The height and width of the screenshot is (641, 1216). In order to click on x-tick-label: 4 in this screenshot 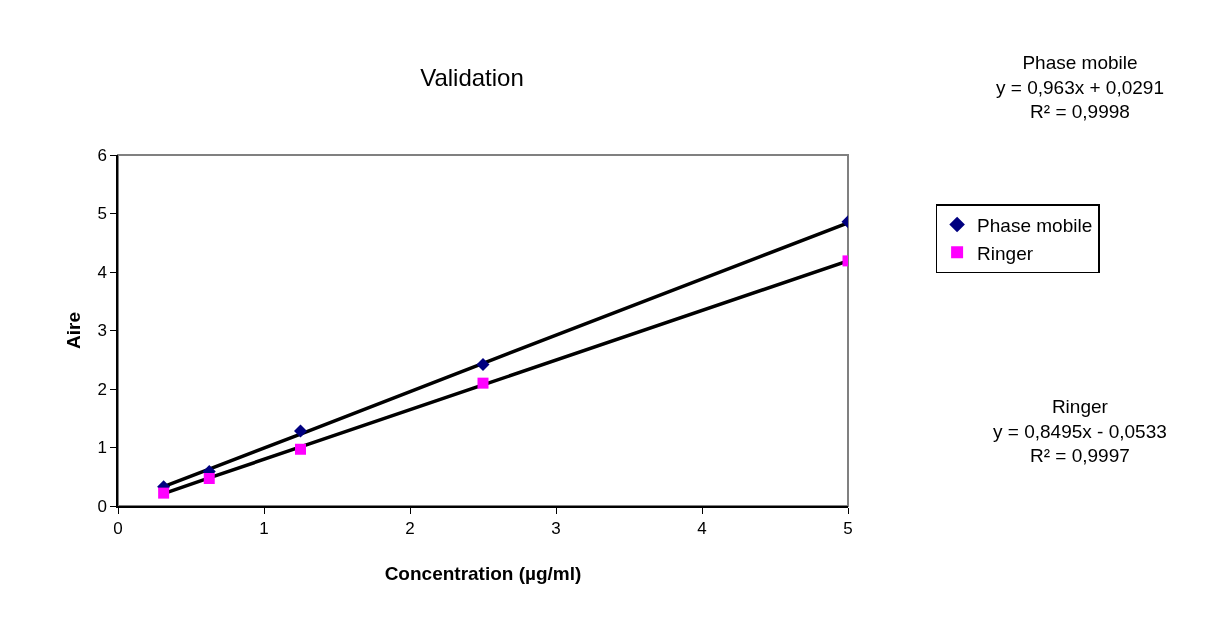, I will do `click(702, 529)`.